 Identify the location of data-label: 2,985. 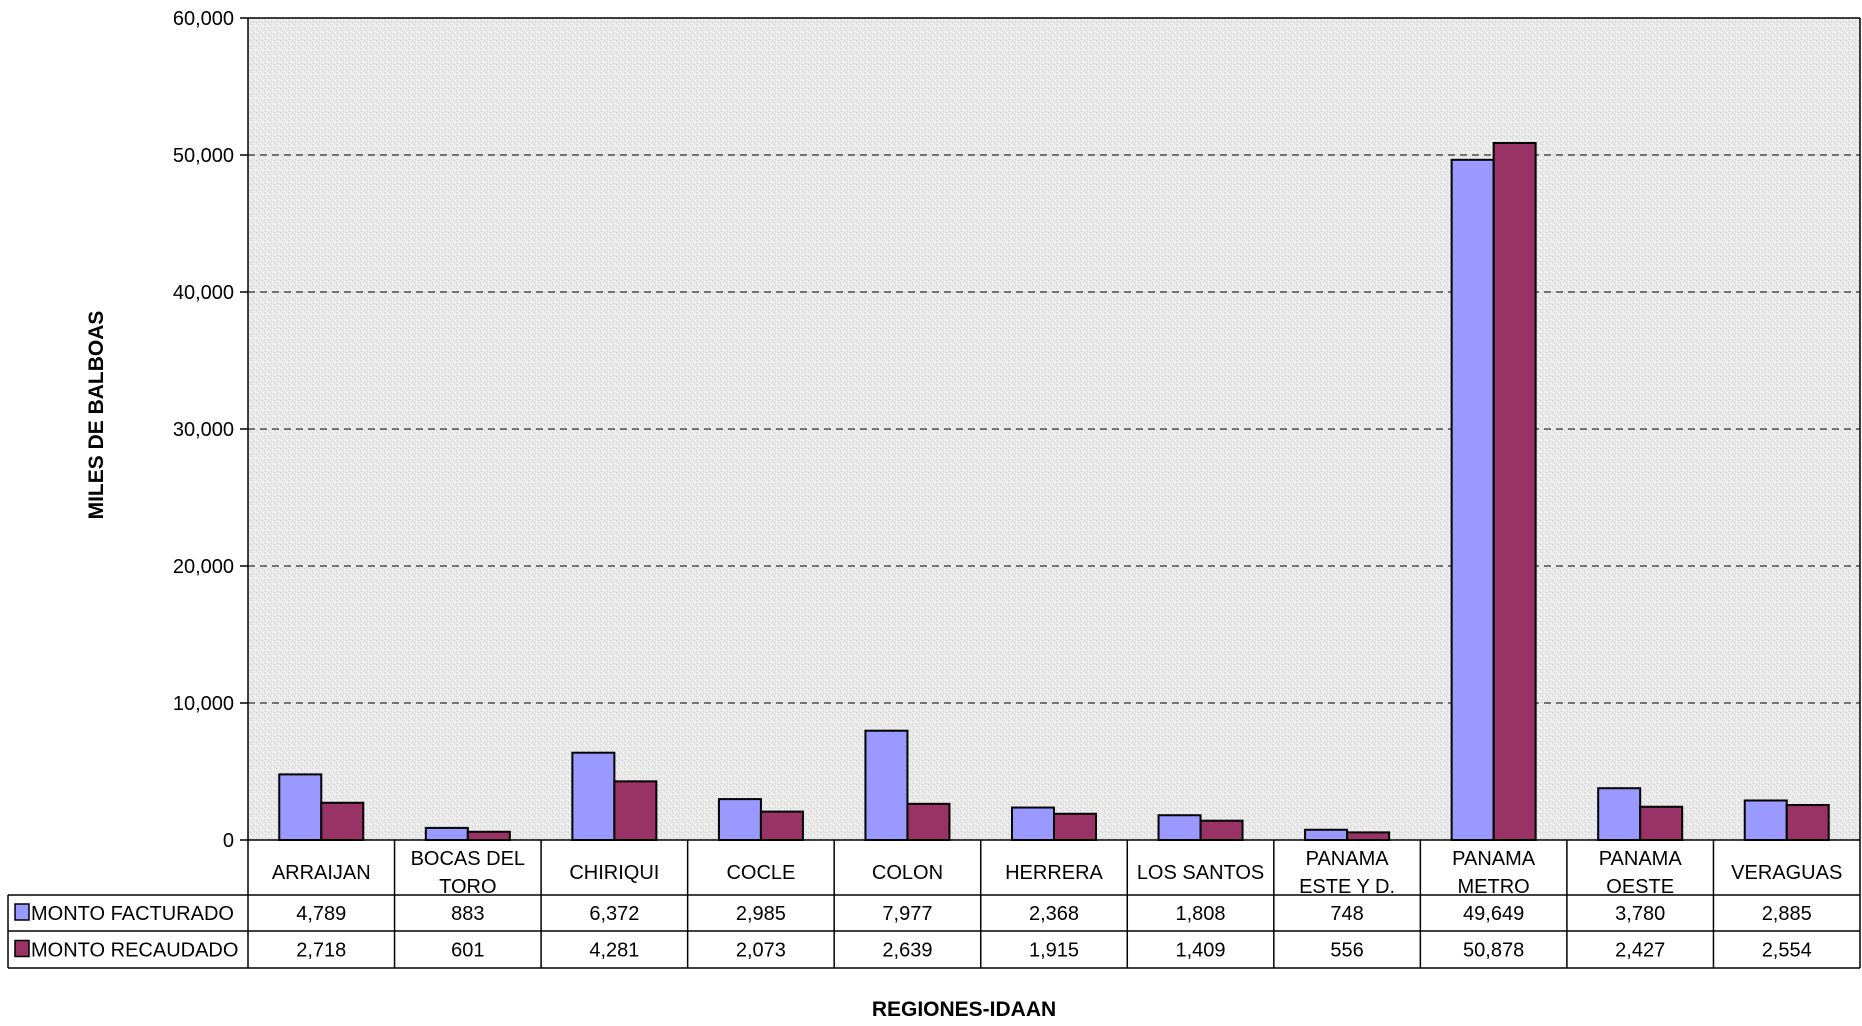
(761, 914).